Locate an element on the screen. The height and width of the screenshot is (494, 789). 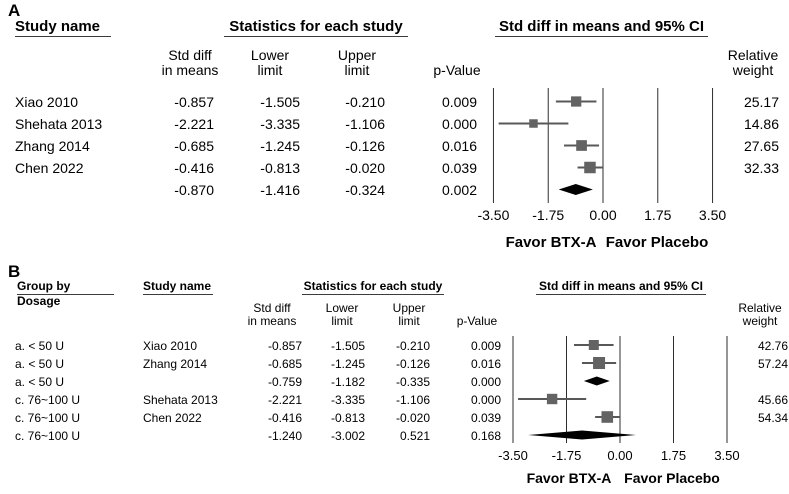
p-cell: 0.168 is located at coordinates (485, 436).